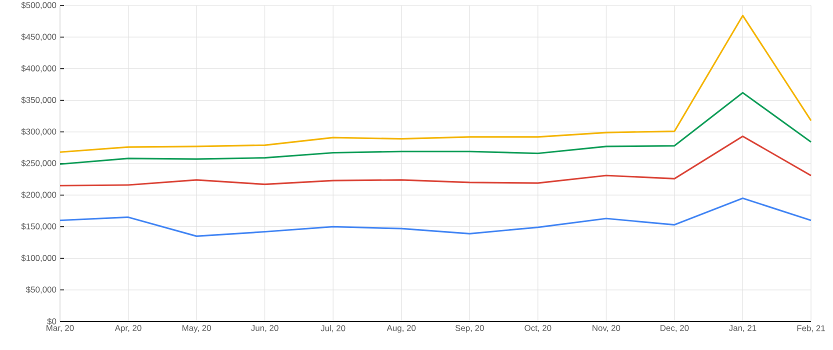  I want to click on y-tick-label: $250,000, so click(38, 164).